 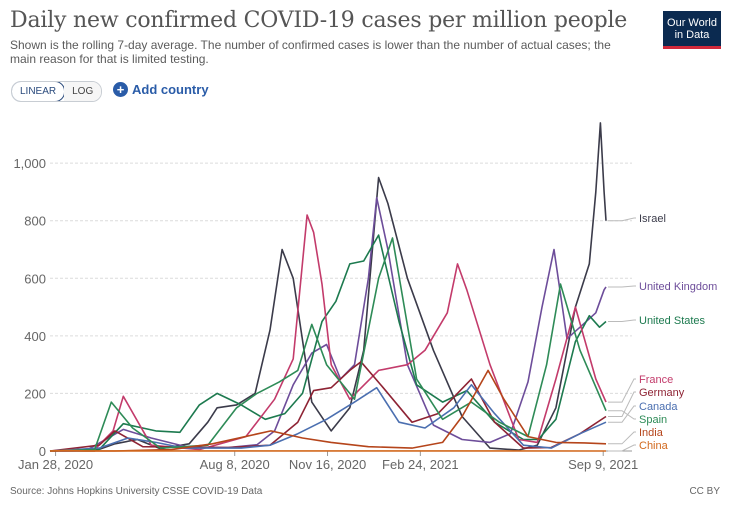 I want to click on y-tick-label: 800, so click(x=35, y=221).